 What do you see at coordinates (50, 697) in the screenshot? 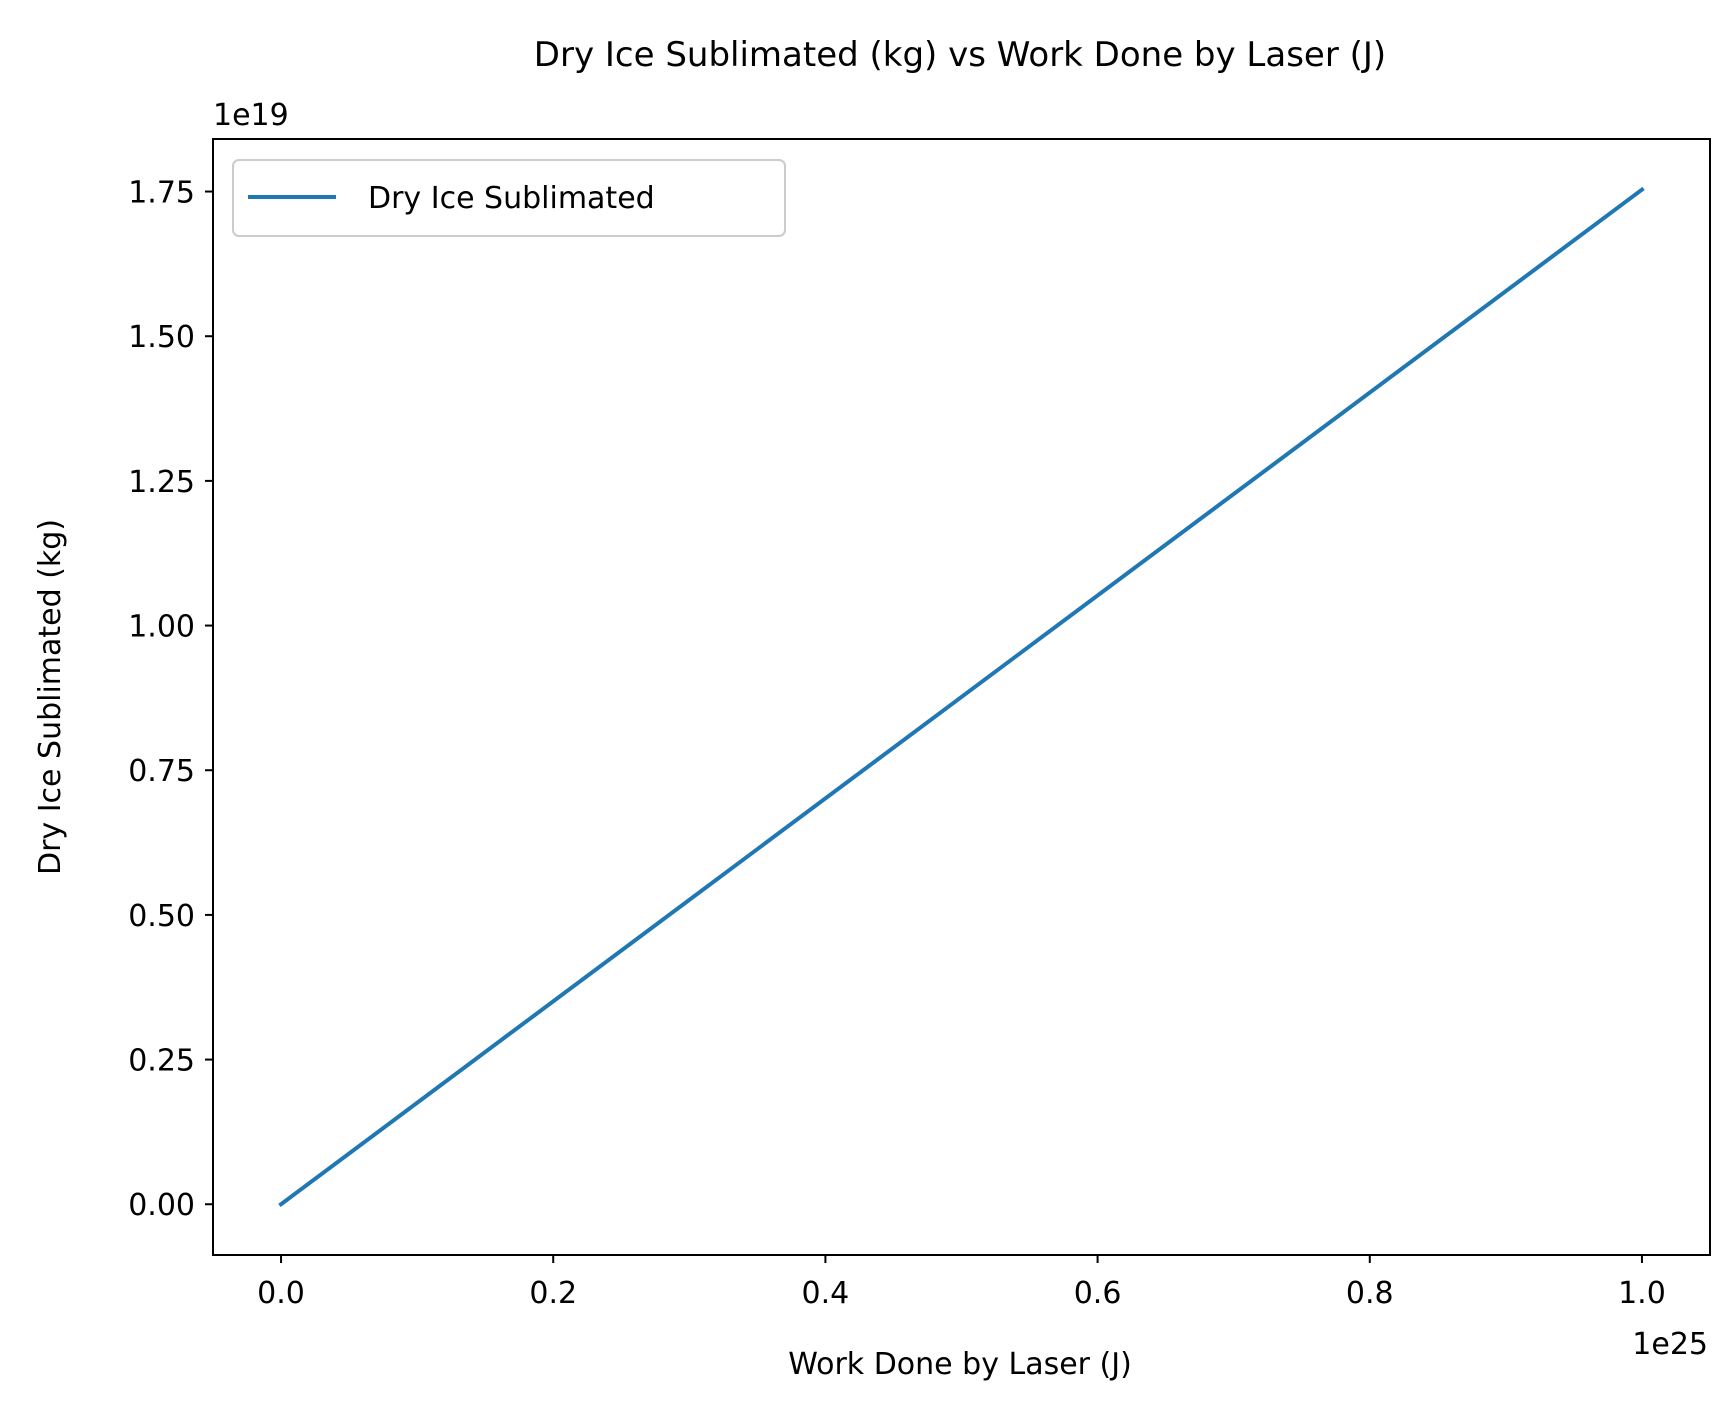
I see `y-axis-label: Dry Ice Sublimated (kg)` at bounding box center [50, 697].